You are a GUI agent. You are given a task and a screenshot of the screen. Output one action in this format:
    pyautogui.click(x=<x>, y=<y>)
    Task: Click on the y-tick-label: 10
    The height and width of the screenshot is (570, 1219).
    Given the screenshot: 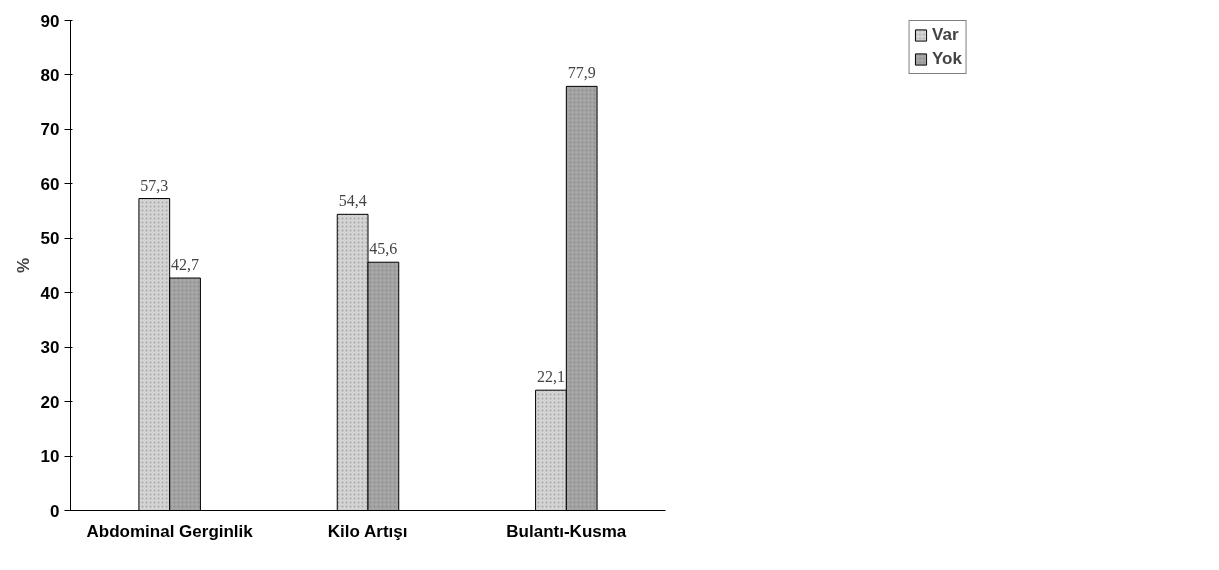 What is the action you would take?
    pyautogui.click(x=50, y=457)
    